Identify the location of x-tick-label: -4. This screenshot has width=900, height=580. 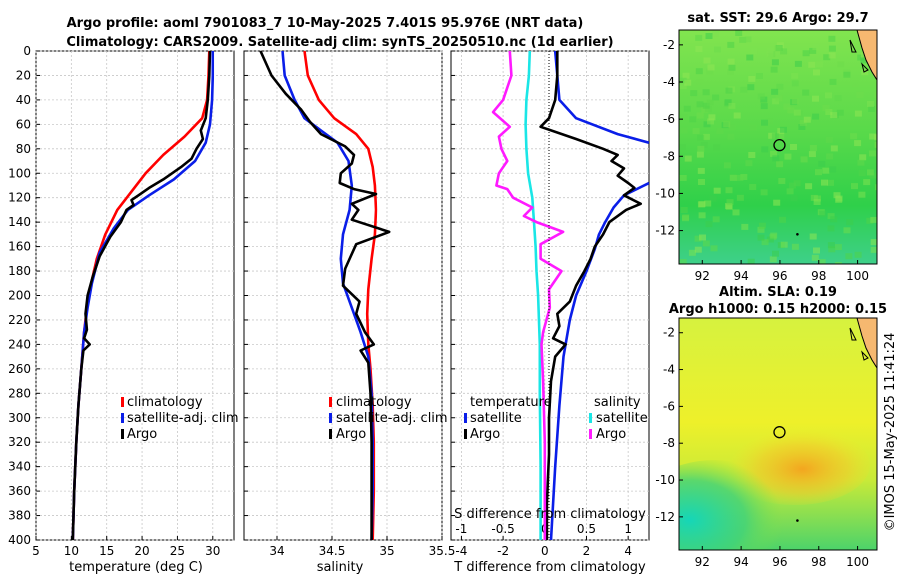
(461, 551).